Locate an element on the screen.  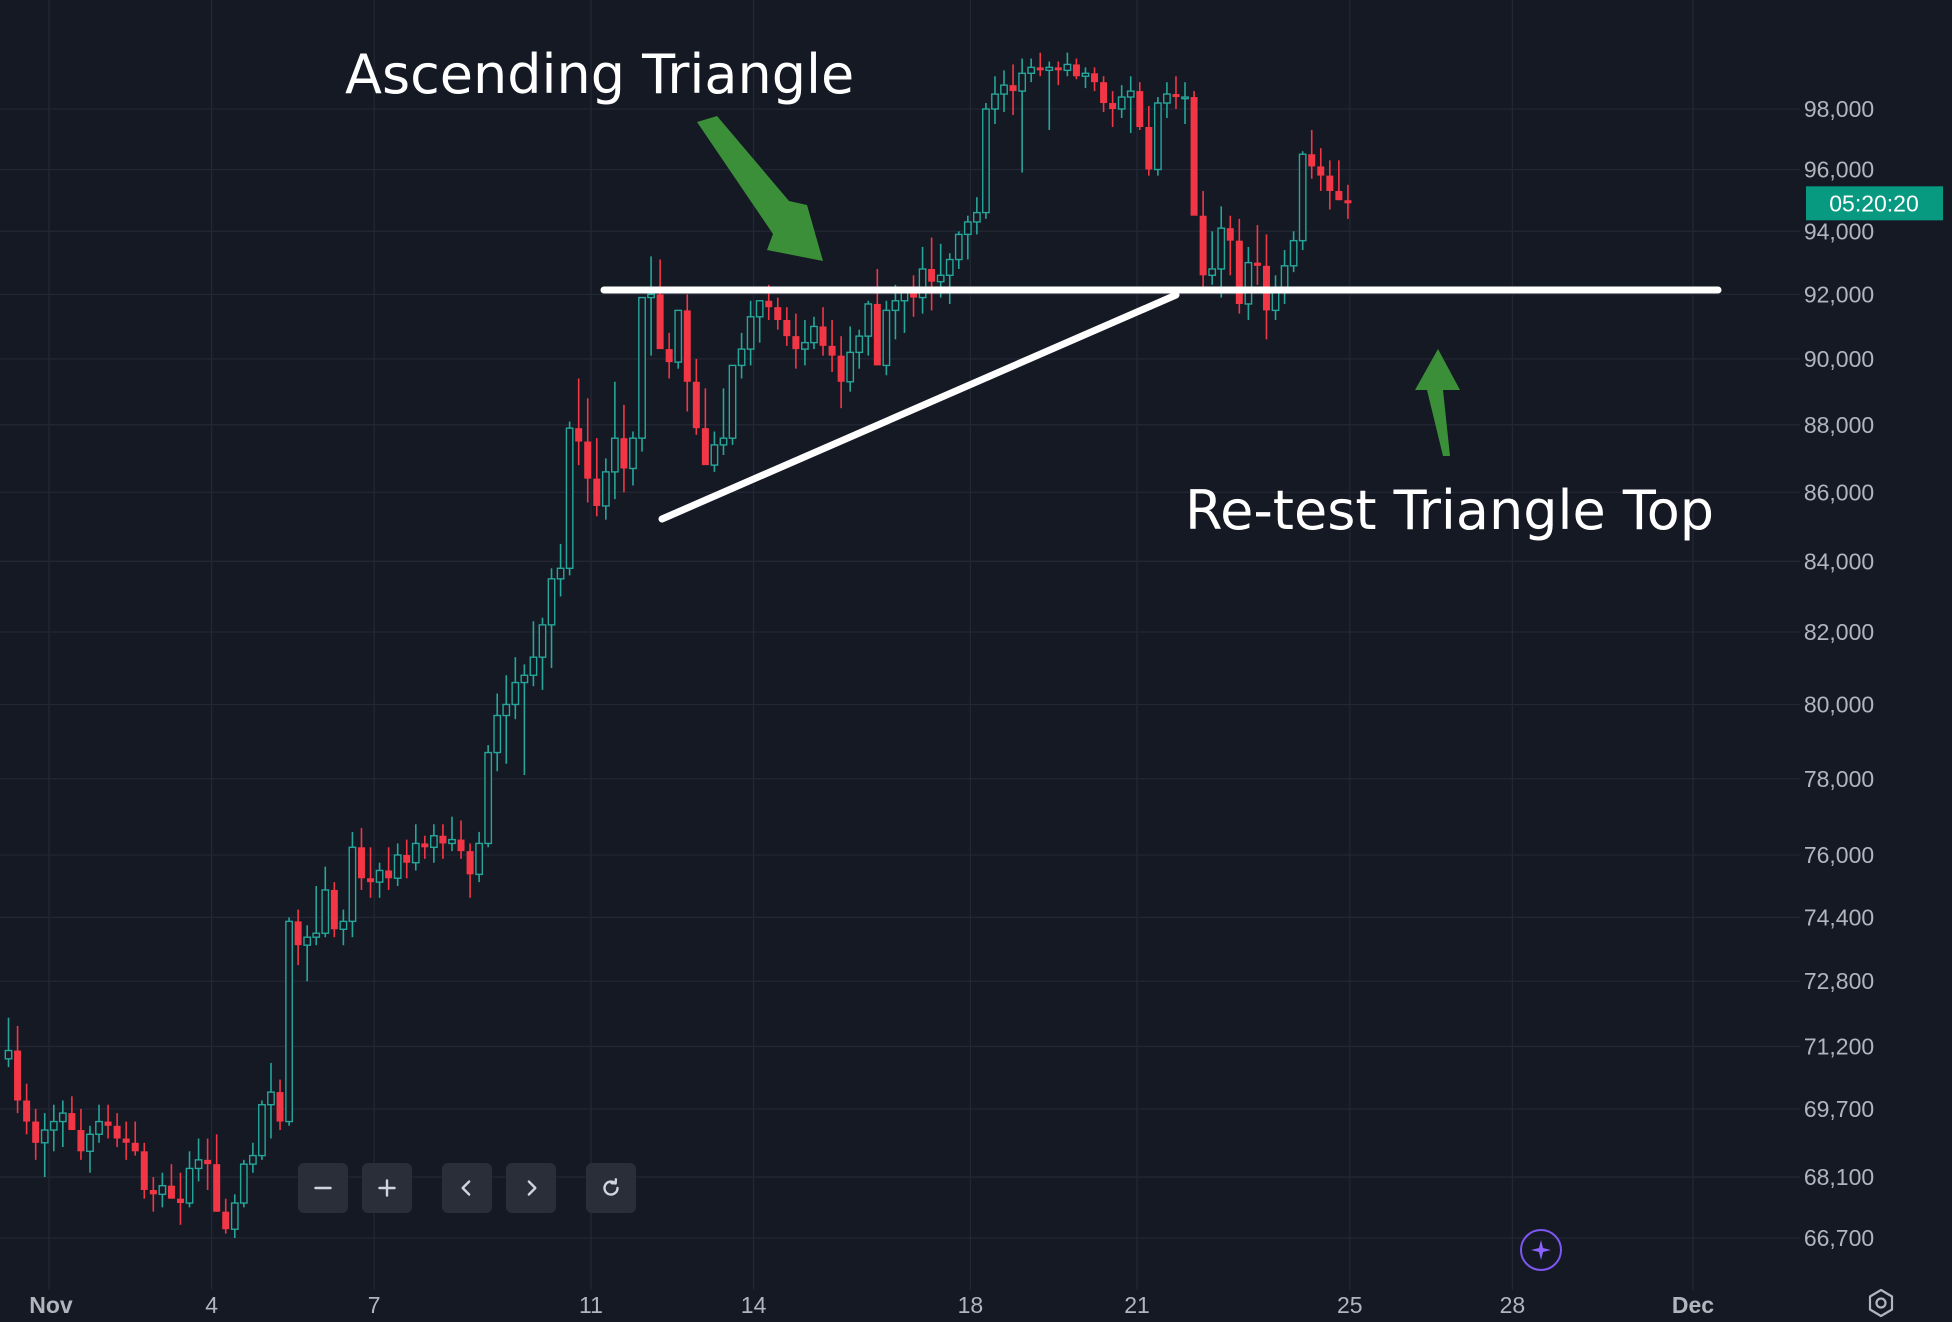
scroll-left-button is located at coordinates (467, 1188).